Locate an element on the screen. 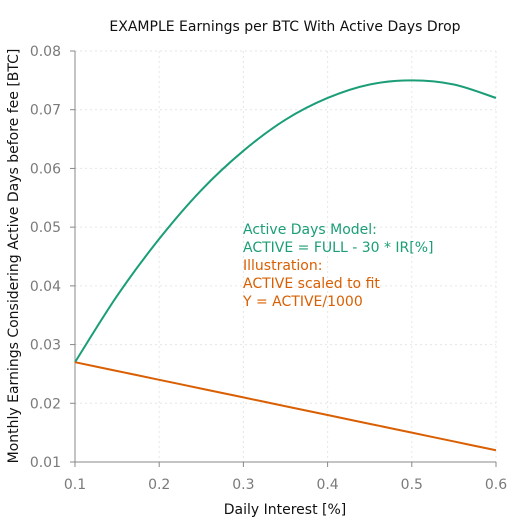  y-tick-label: 0.05 is located at coordinates (45, 228).